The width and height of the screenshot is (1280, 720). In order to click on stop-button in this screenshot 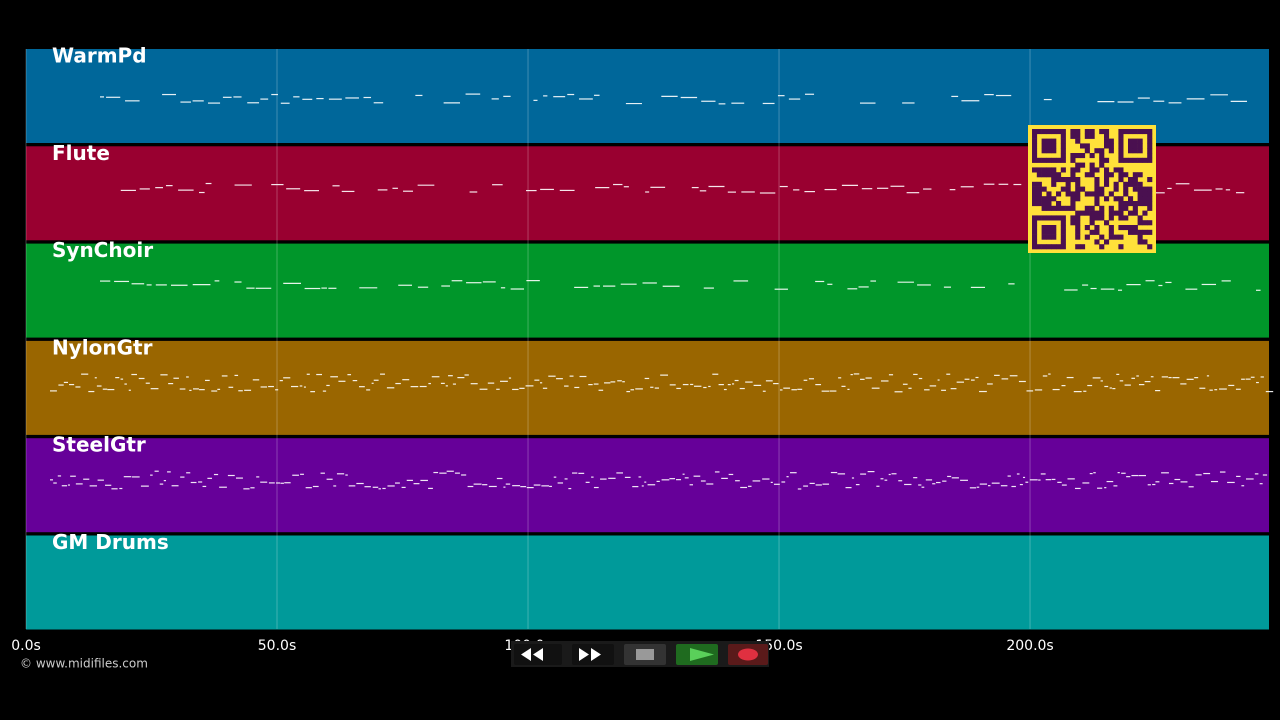, I will do `click(645, 654)`.